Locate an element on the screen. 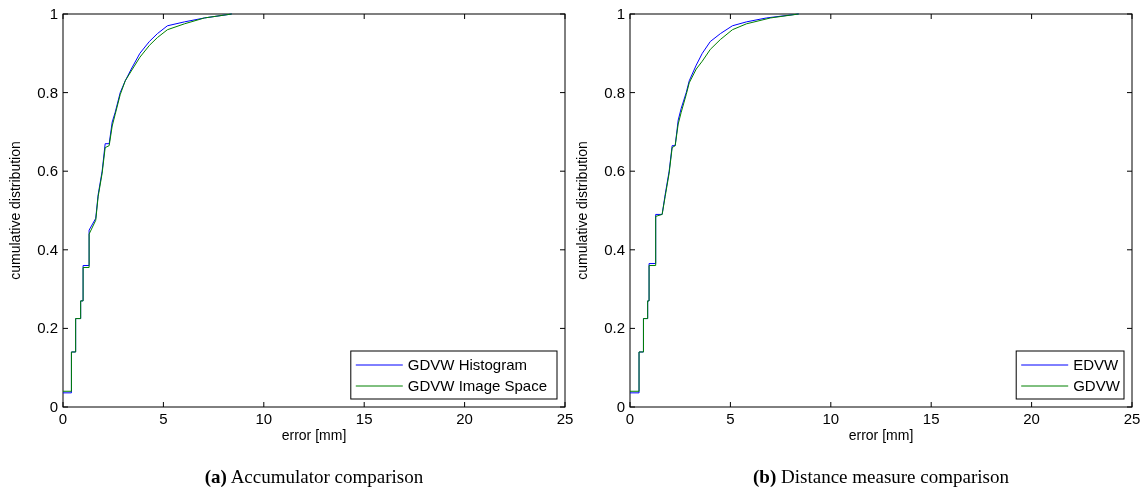  legend-label: EDVW is located at coordinates (1096, 364).